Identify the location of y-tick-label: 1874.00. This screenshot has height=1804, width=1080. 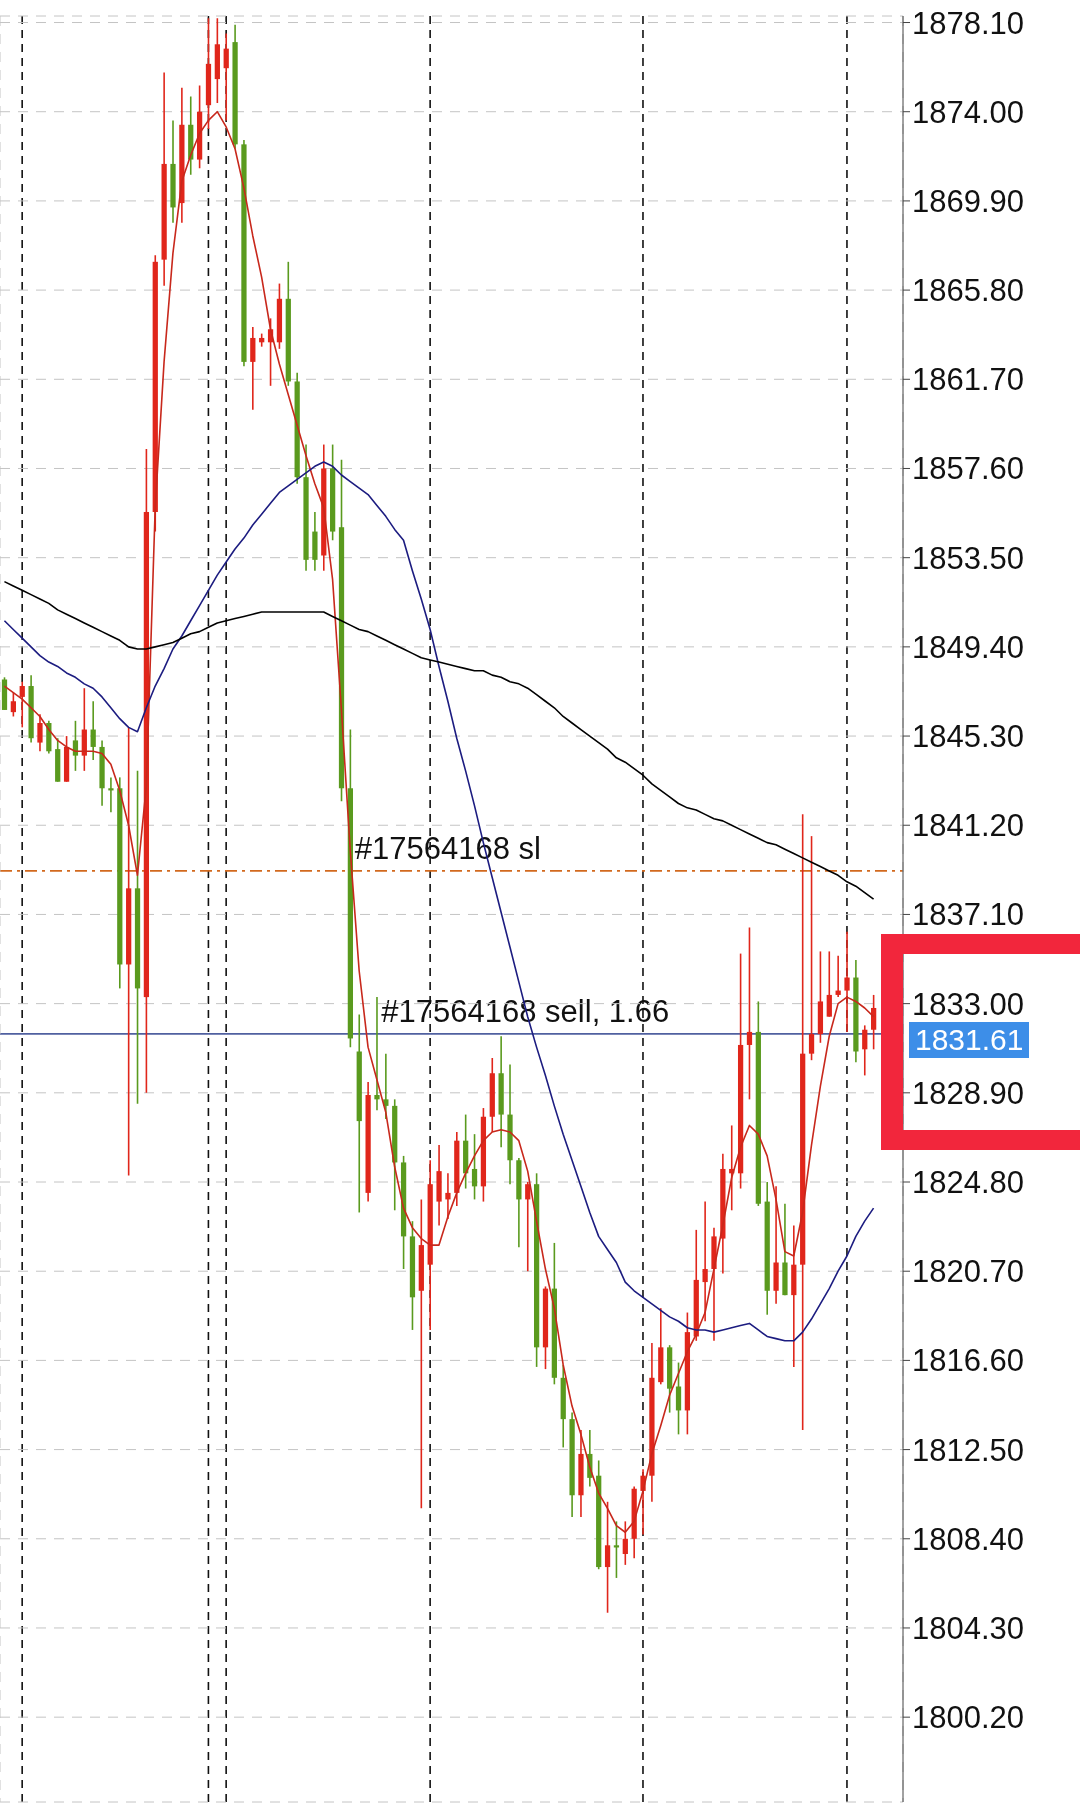
(968, 112).